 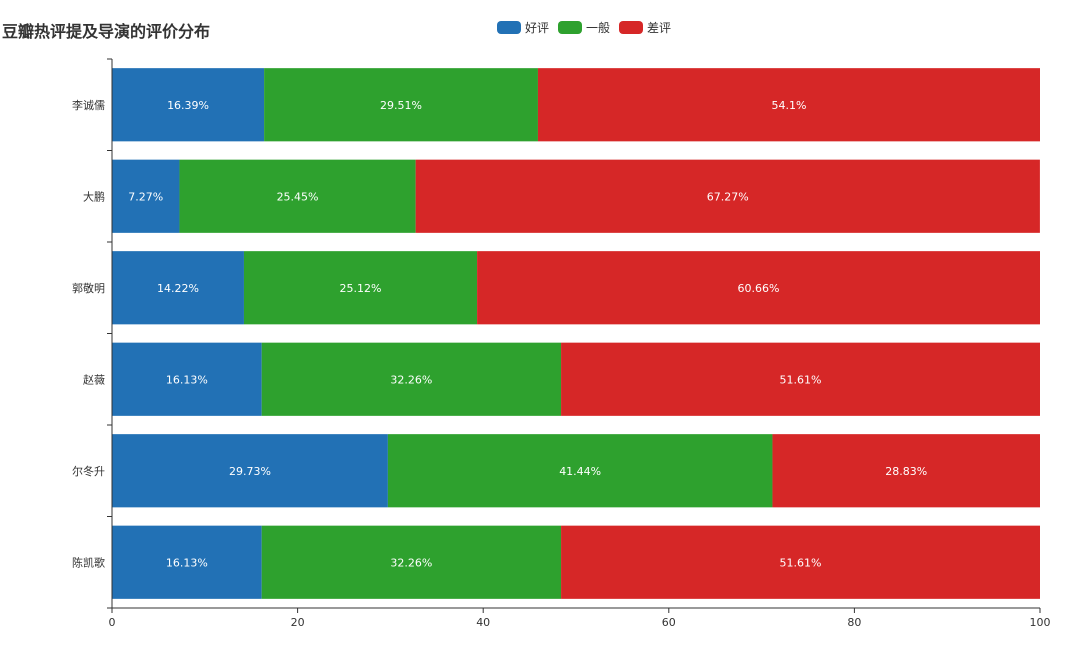 I want to click on data-label: 7.27%, so click(x=145, y=196).